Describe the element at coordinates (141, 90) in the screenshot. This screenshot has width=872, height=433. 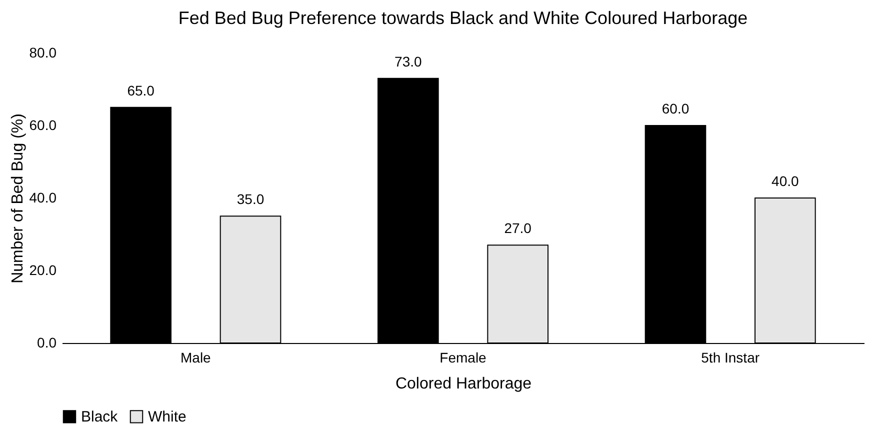
I see `data-label: 65.0` at that location.